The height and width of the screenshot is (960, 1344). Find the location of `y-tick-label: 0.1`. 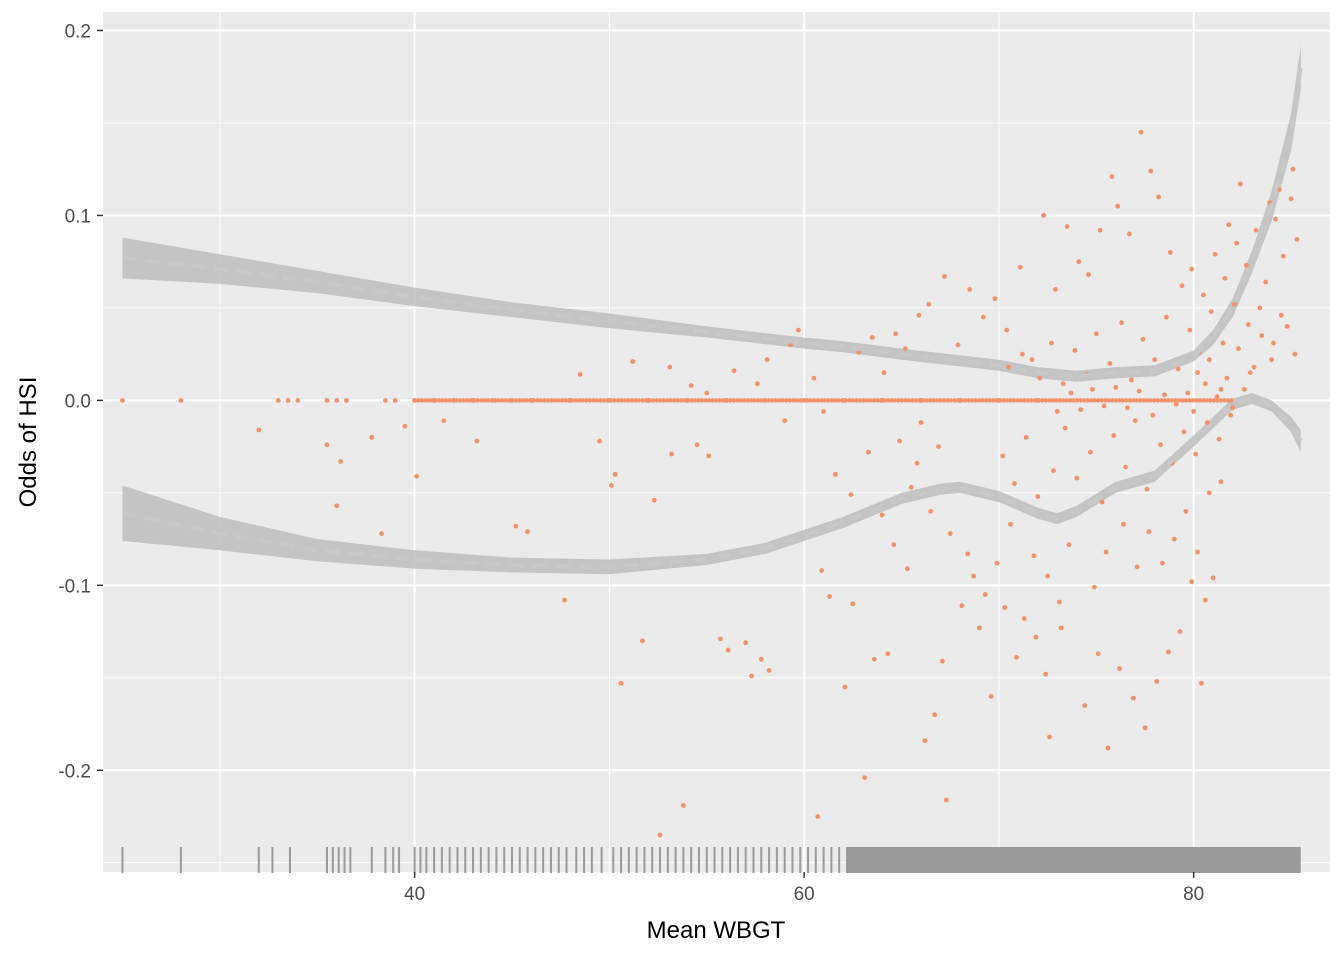

y-tick-label: 0.1 is located at coordinates (78, 216).